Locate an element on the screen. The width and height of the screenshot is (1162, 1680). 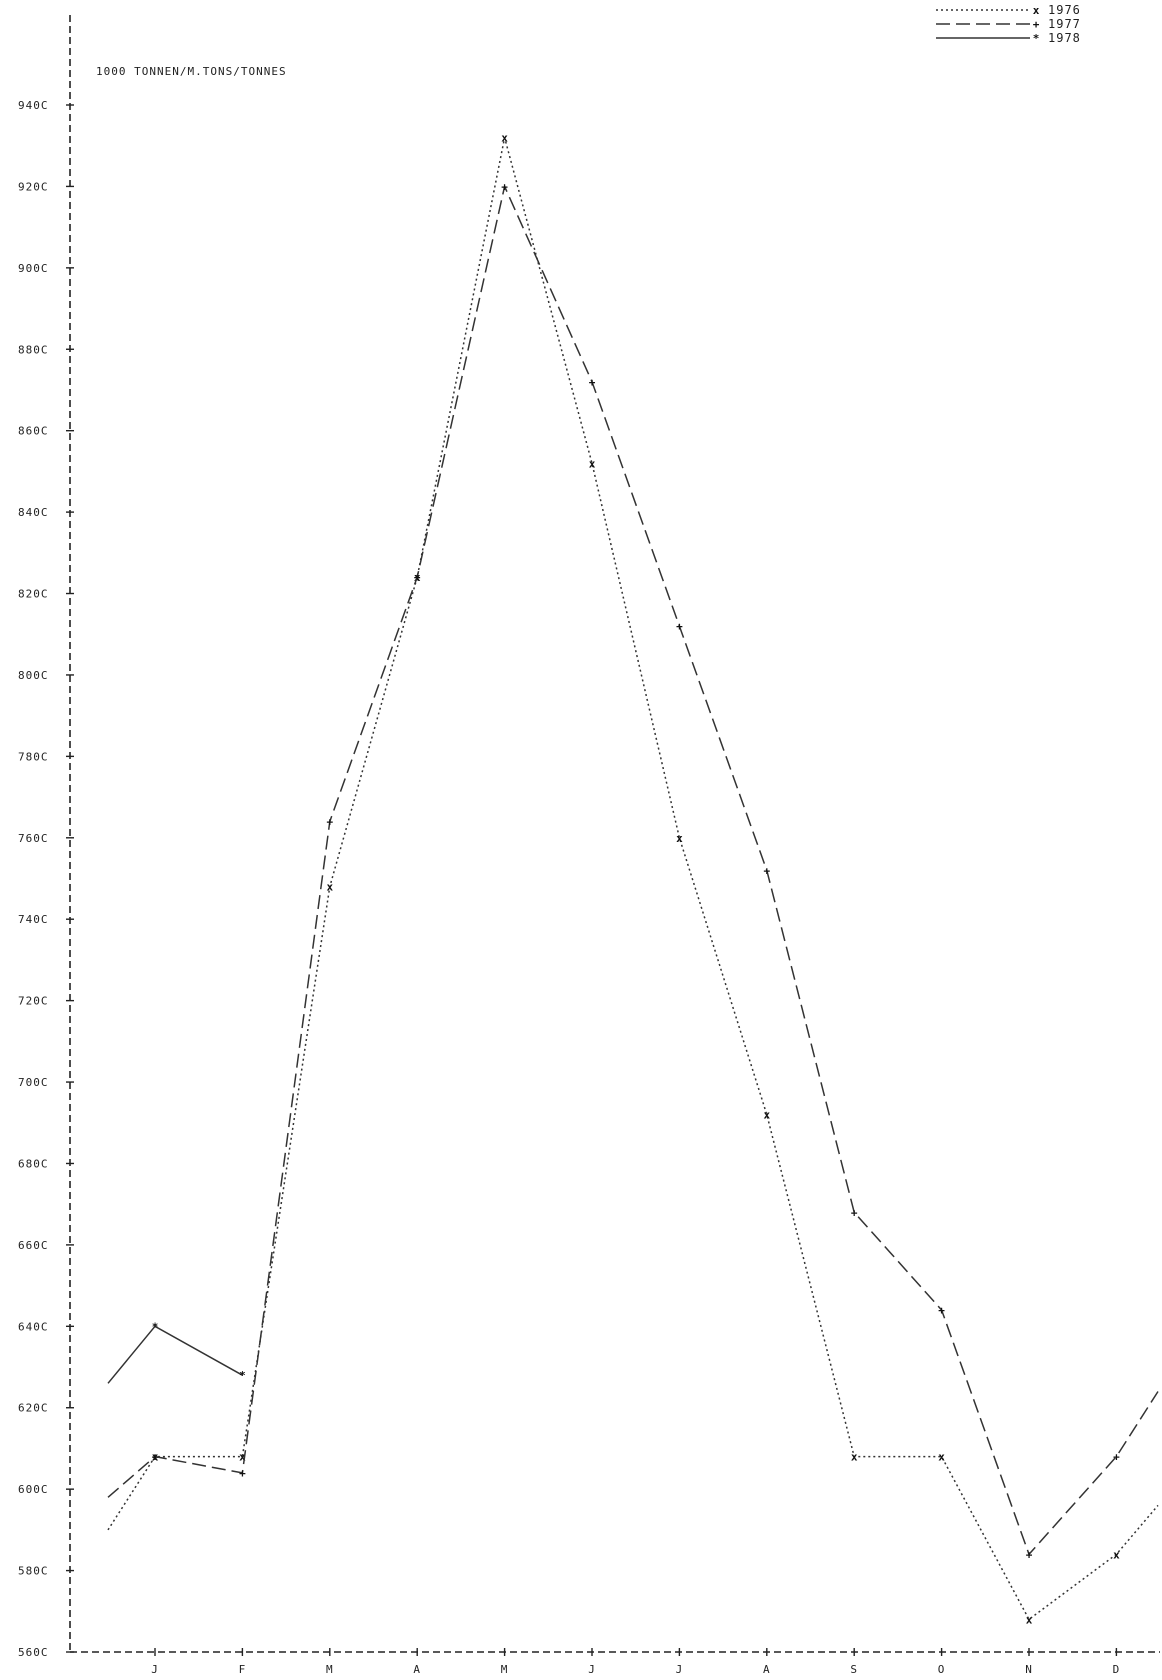
y-tick-label: 840C is located at coordinates (33, 512).